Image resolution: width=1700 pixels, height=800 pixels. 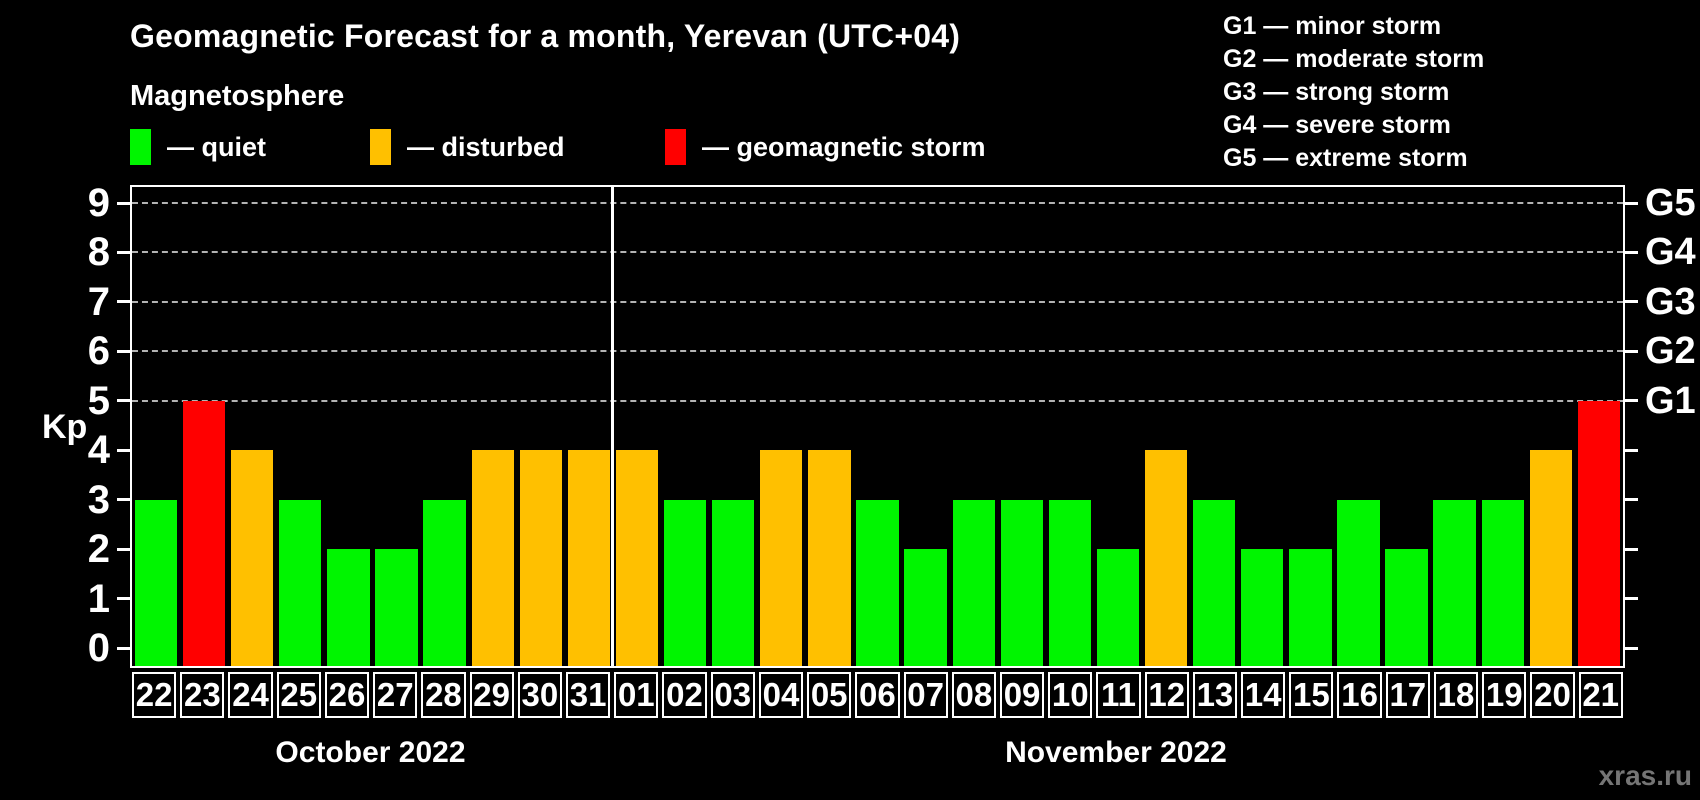 What do you see at coordinates (202, 695) in the screenshot?
I see `day-label-23: 23` at bounding box center [202, 695].